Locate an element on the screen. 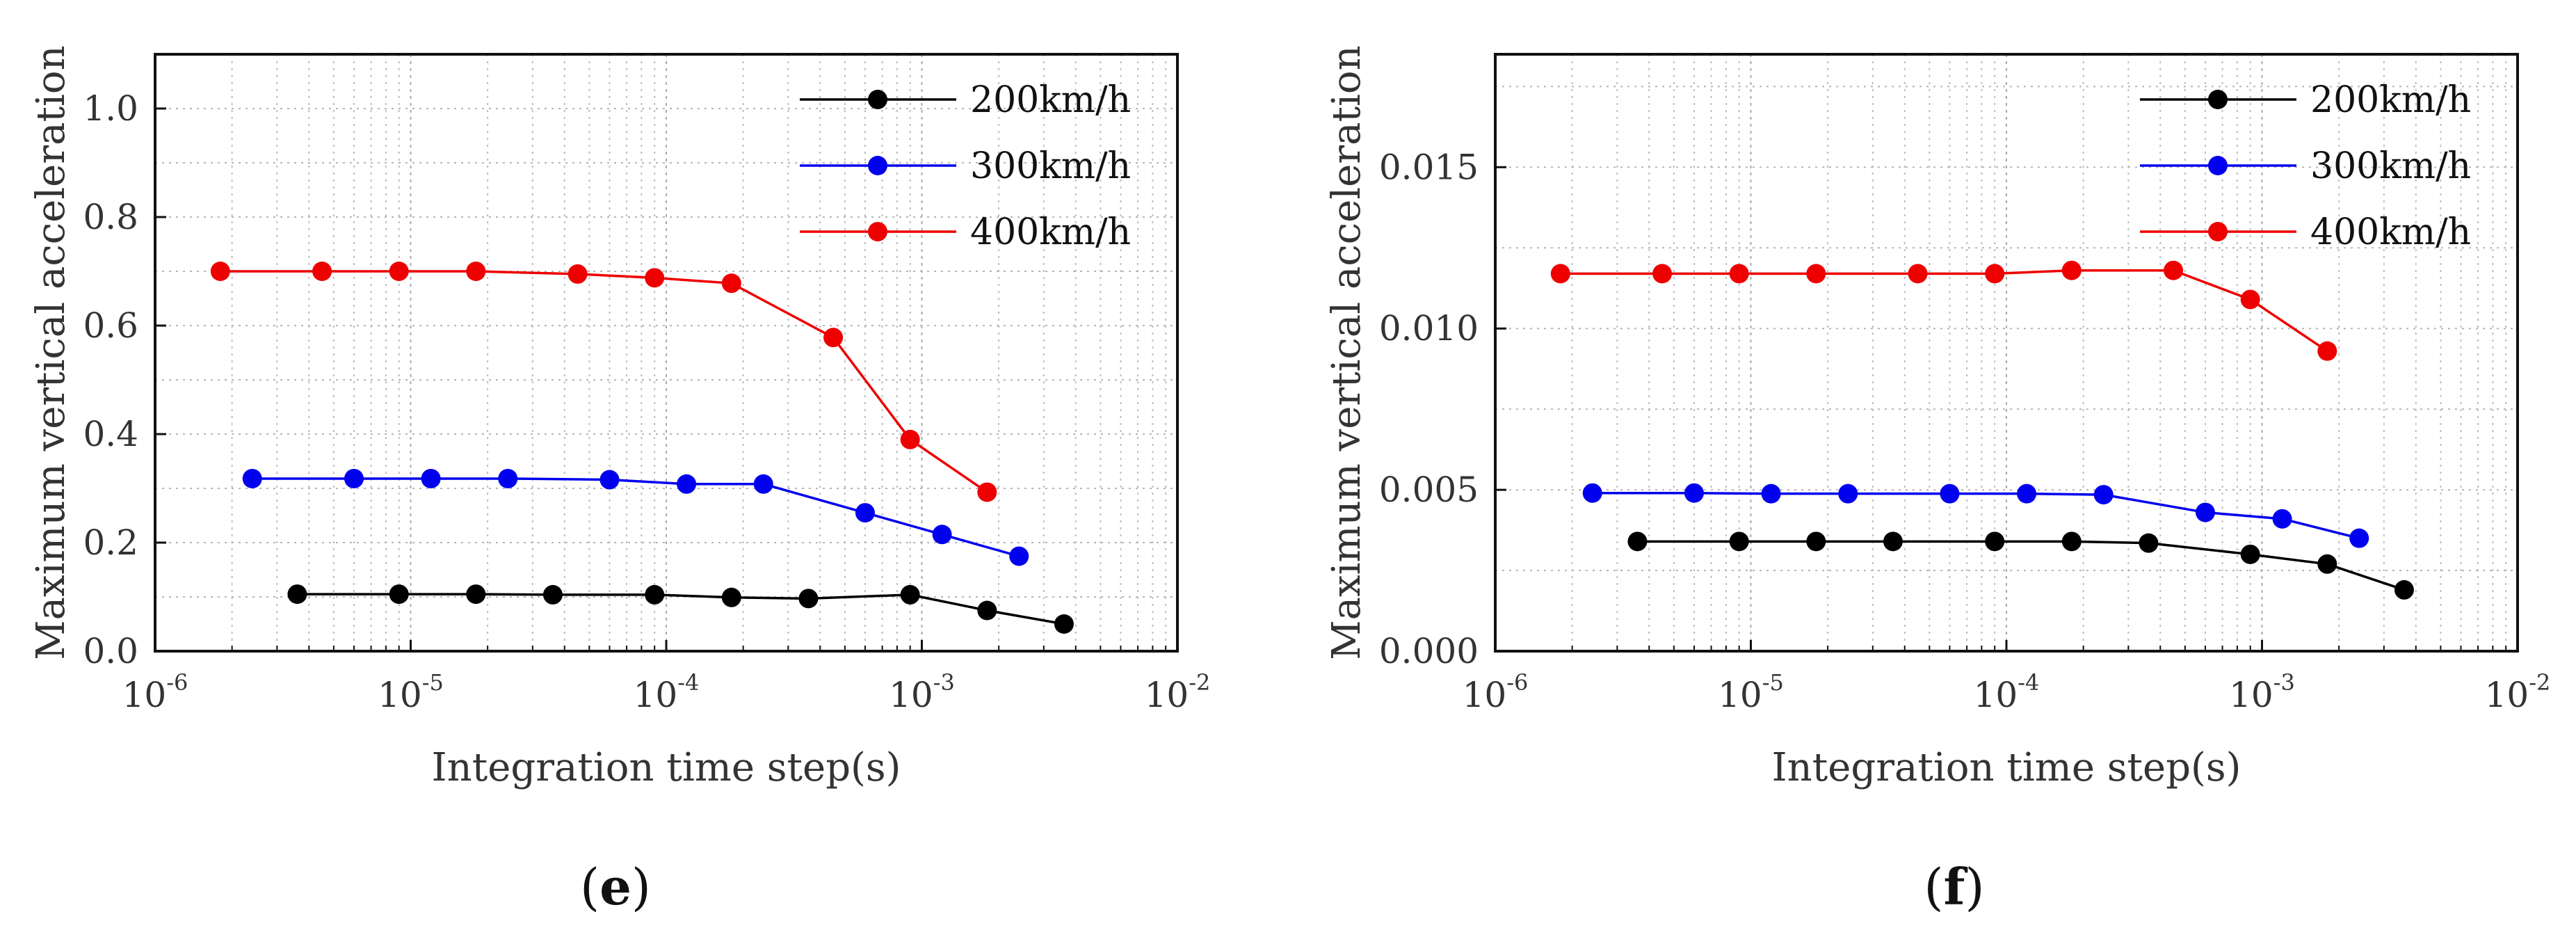 The width and height of the screenshot is (2576, 935). y-tick-label: 0.010 is located at coordinates (1429, 329).